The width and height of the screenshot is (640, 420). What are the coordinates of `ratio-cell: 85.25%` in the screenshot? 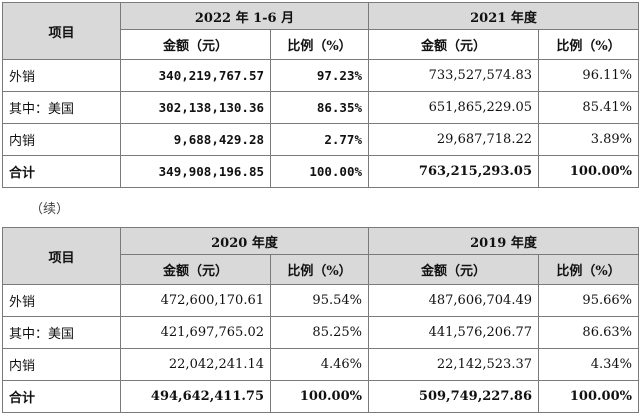 It's located at (319, 332).